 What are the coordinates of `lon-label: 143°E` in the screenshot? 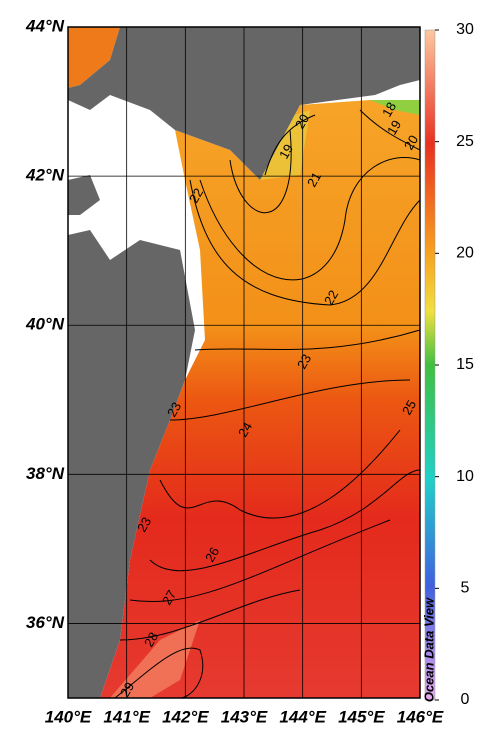 It's located at (244, 716).